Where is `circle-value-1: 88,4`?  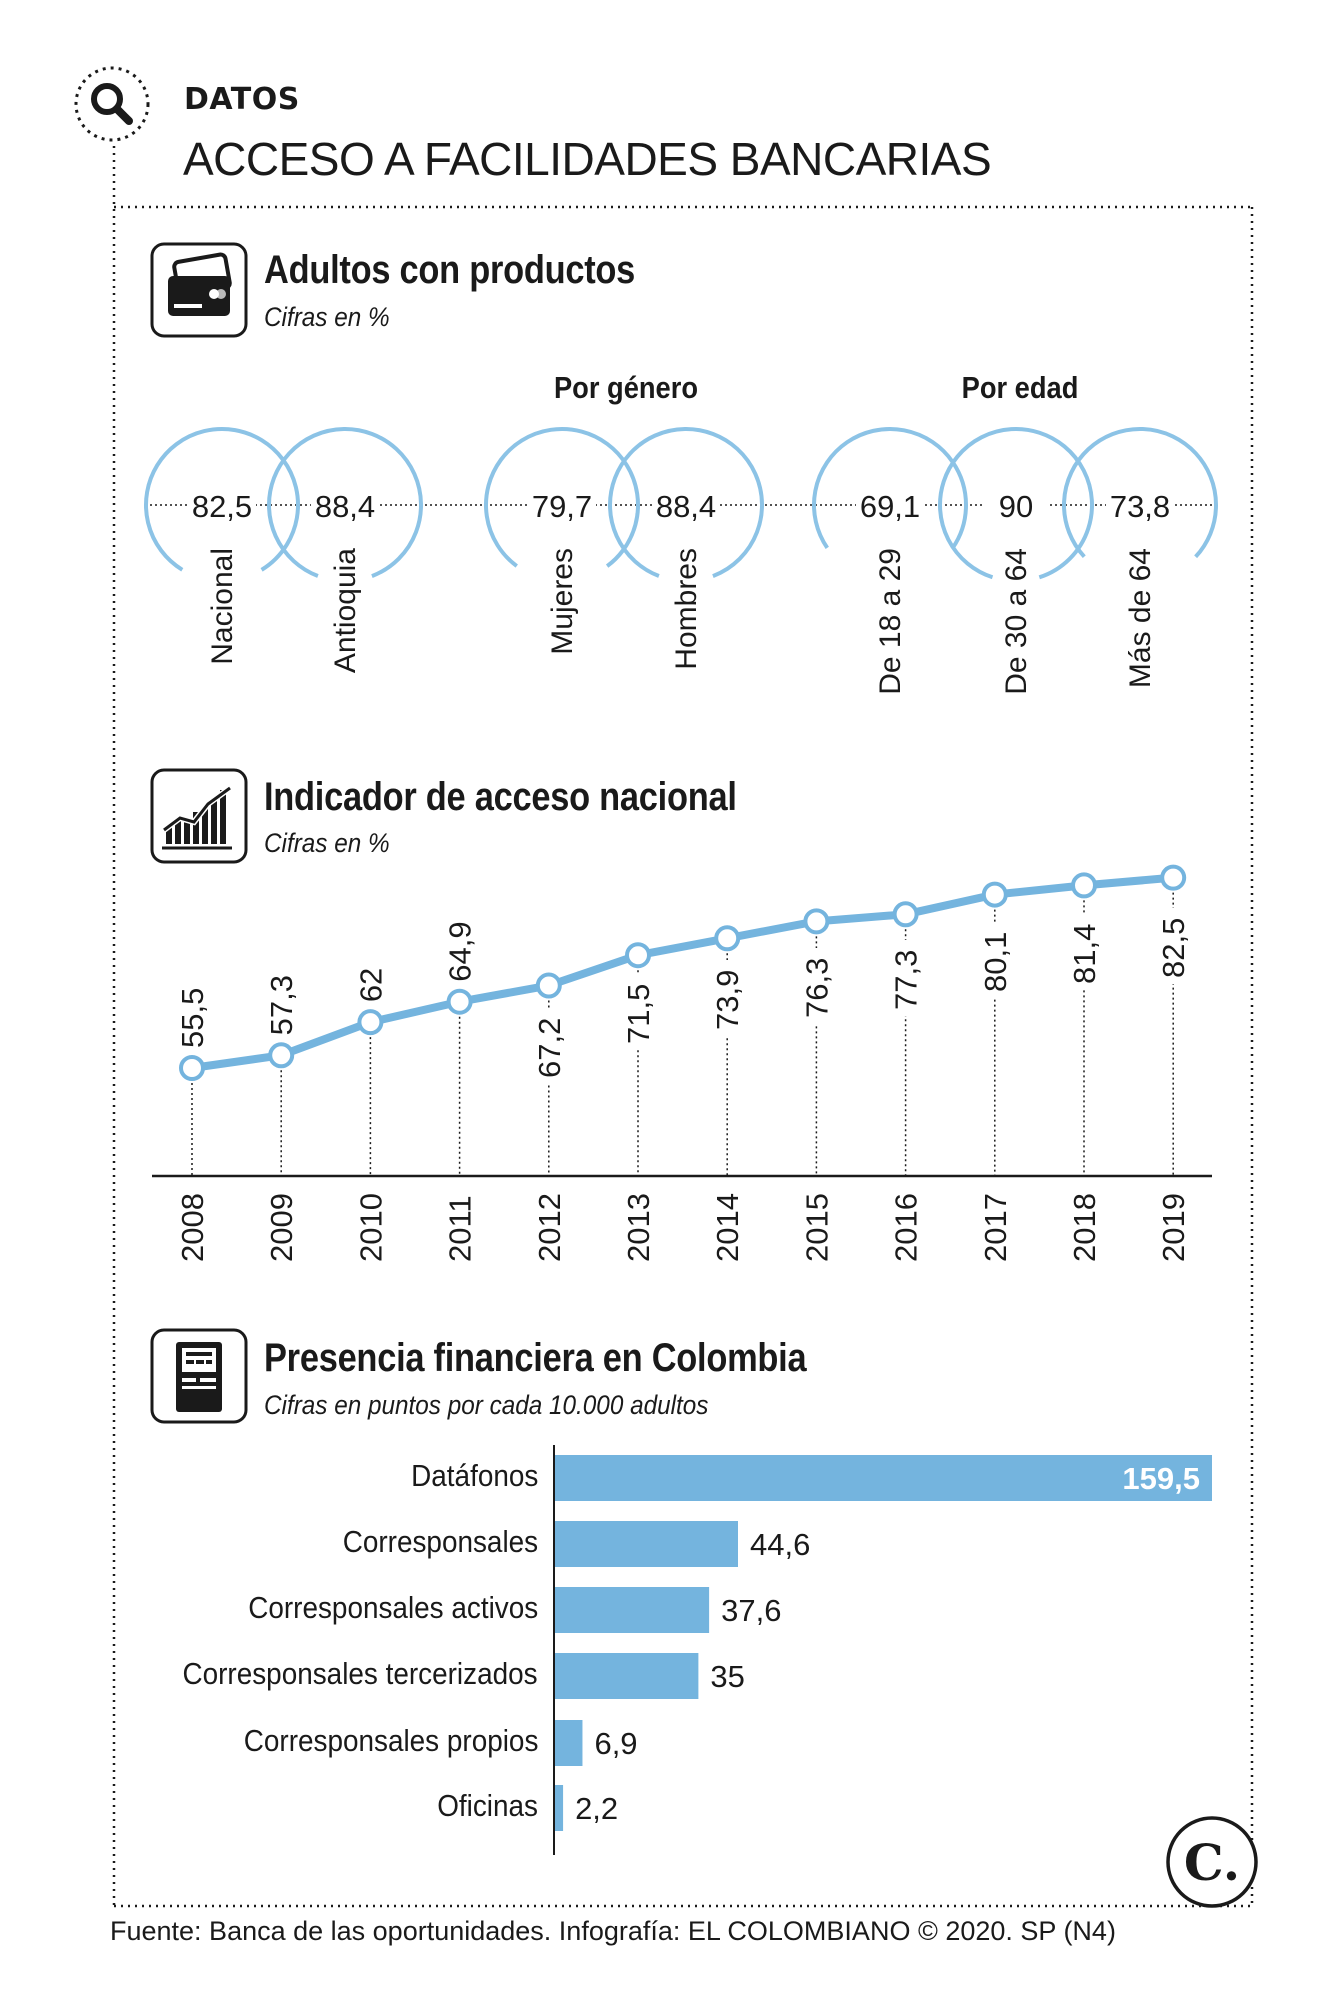 circle-value-1: 88,4 is located at coordinates (345, 506).